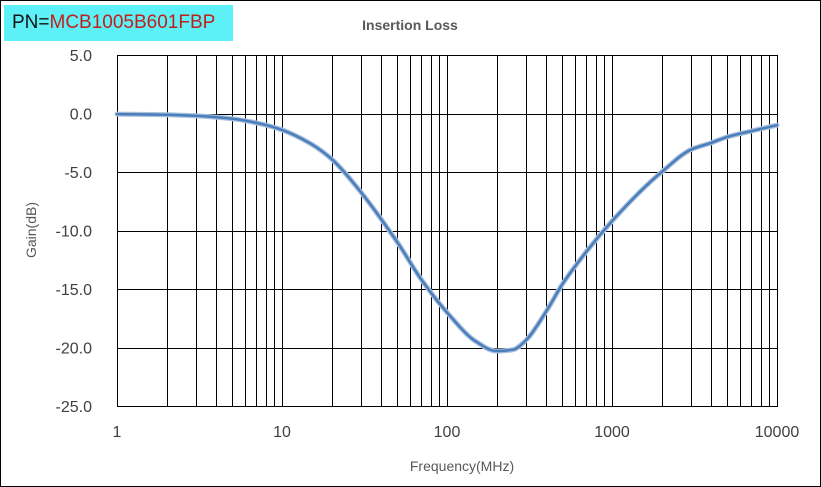  I want to click on x-tick-label: 1, so click(117, 432).